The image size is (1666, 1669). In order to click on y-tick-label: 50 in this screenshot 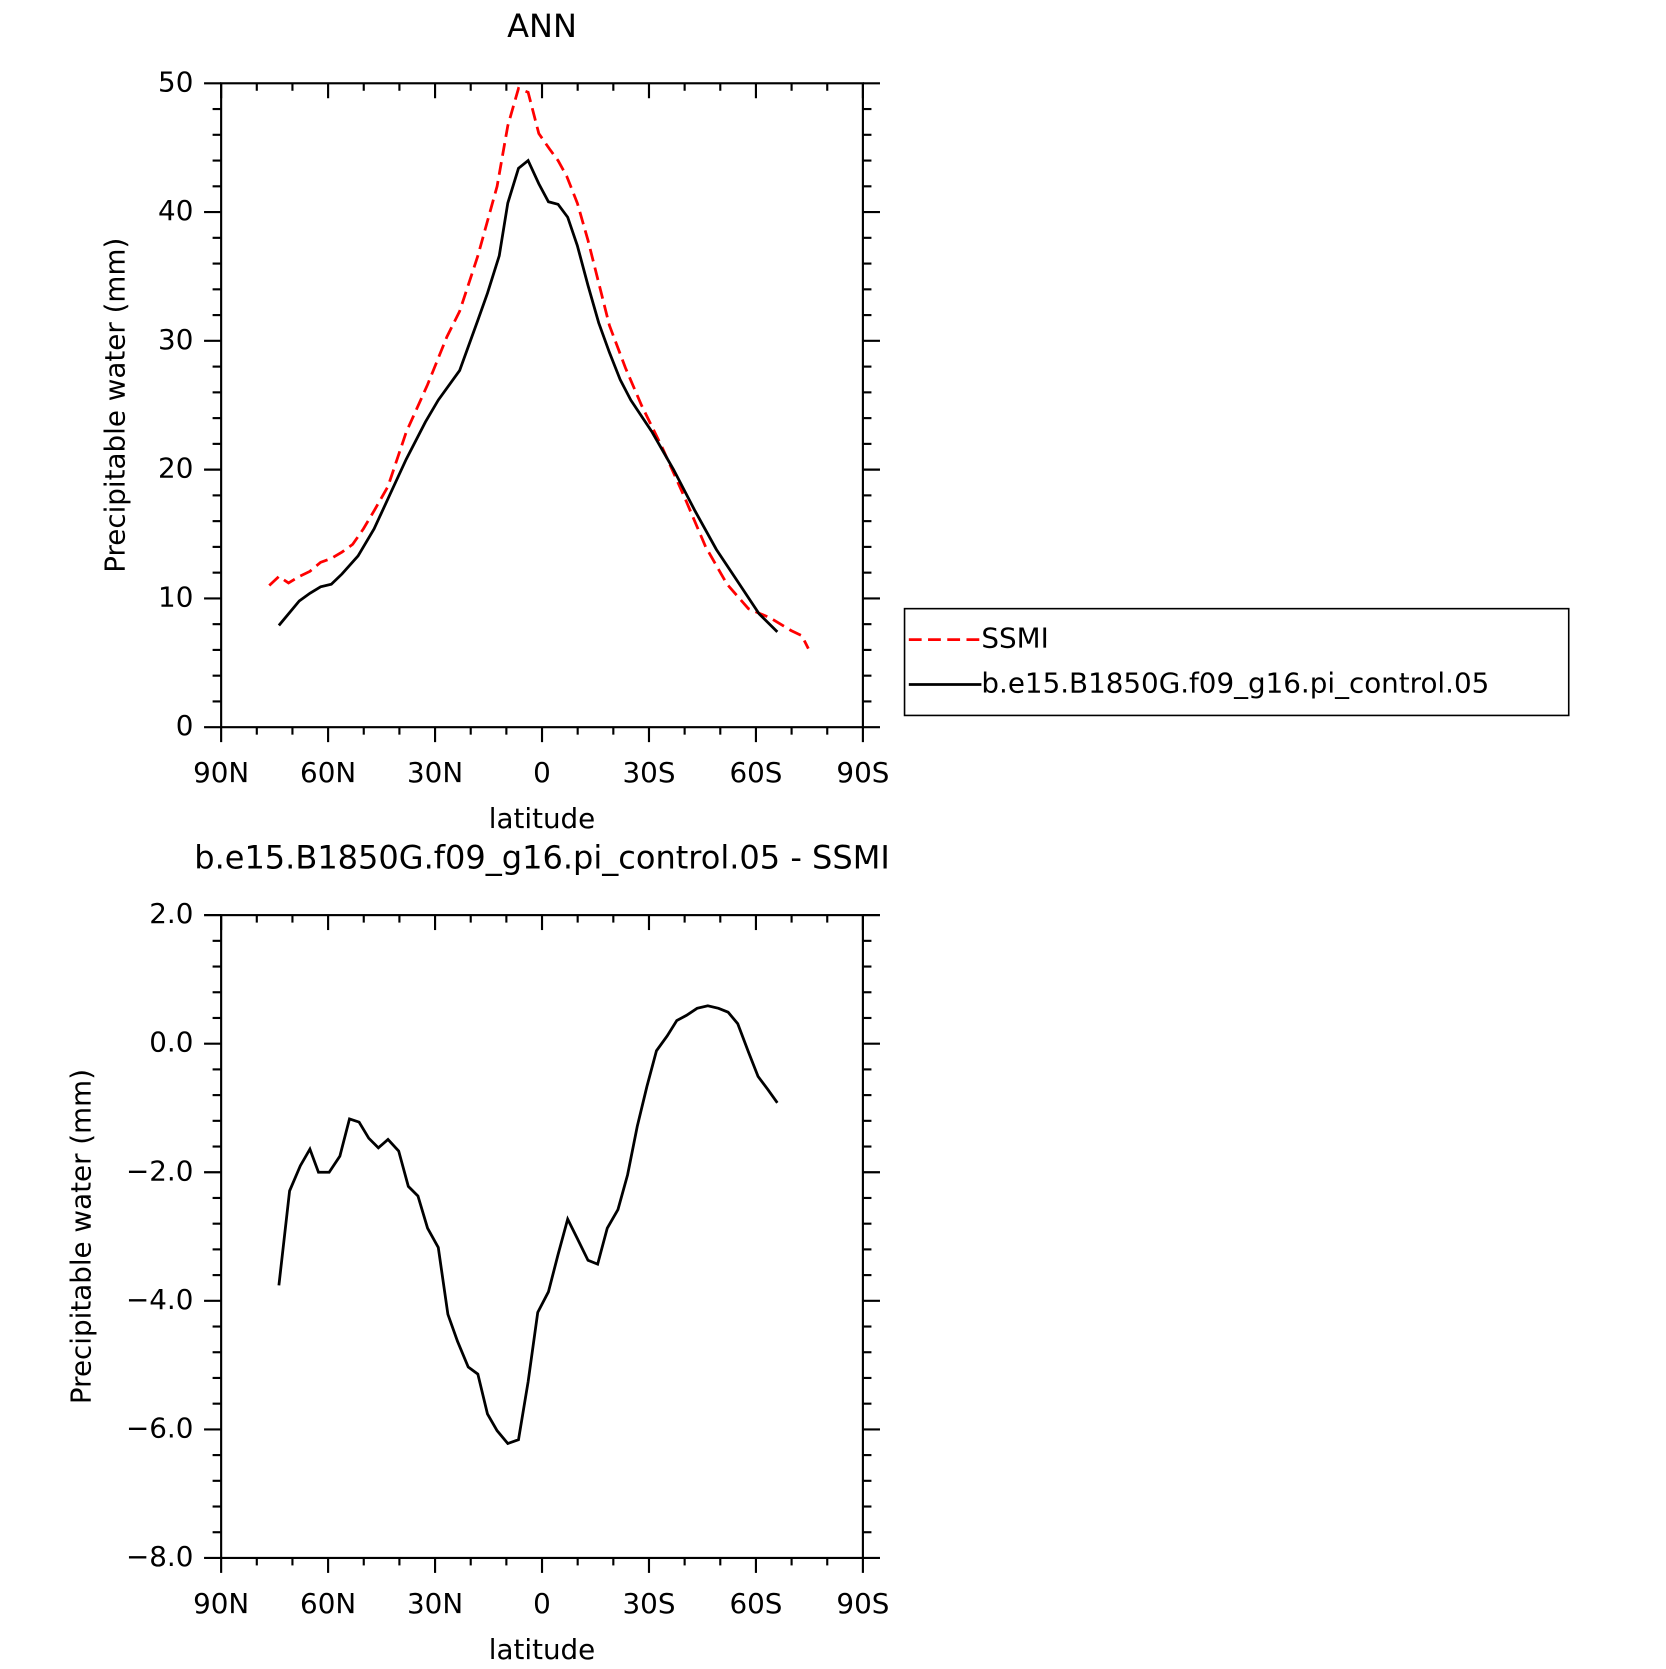, I will do `click(175, 81)`.